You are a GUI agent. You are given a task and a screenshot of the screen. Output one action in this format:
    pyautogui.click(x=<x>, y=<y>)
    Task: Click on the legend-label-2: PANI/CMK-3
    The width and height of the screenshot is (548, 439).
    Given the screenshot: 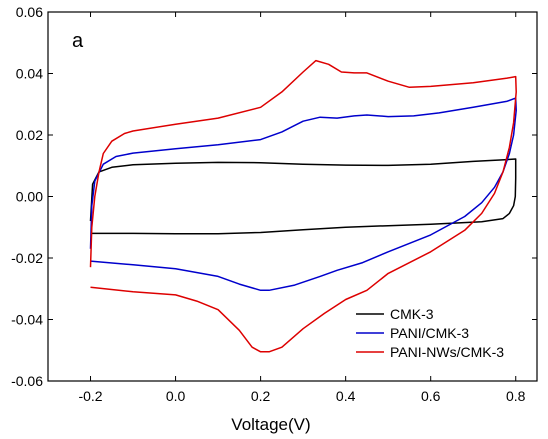 What is the action you would take?
    pyautogui.click(x=429, y=333)
    